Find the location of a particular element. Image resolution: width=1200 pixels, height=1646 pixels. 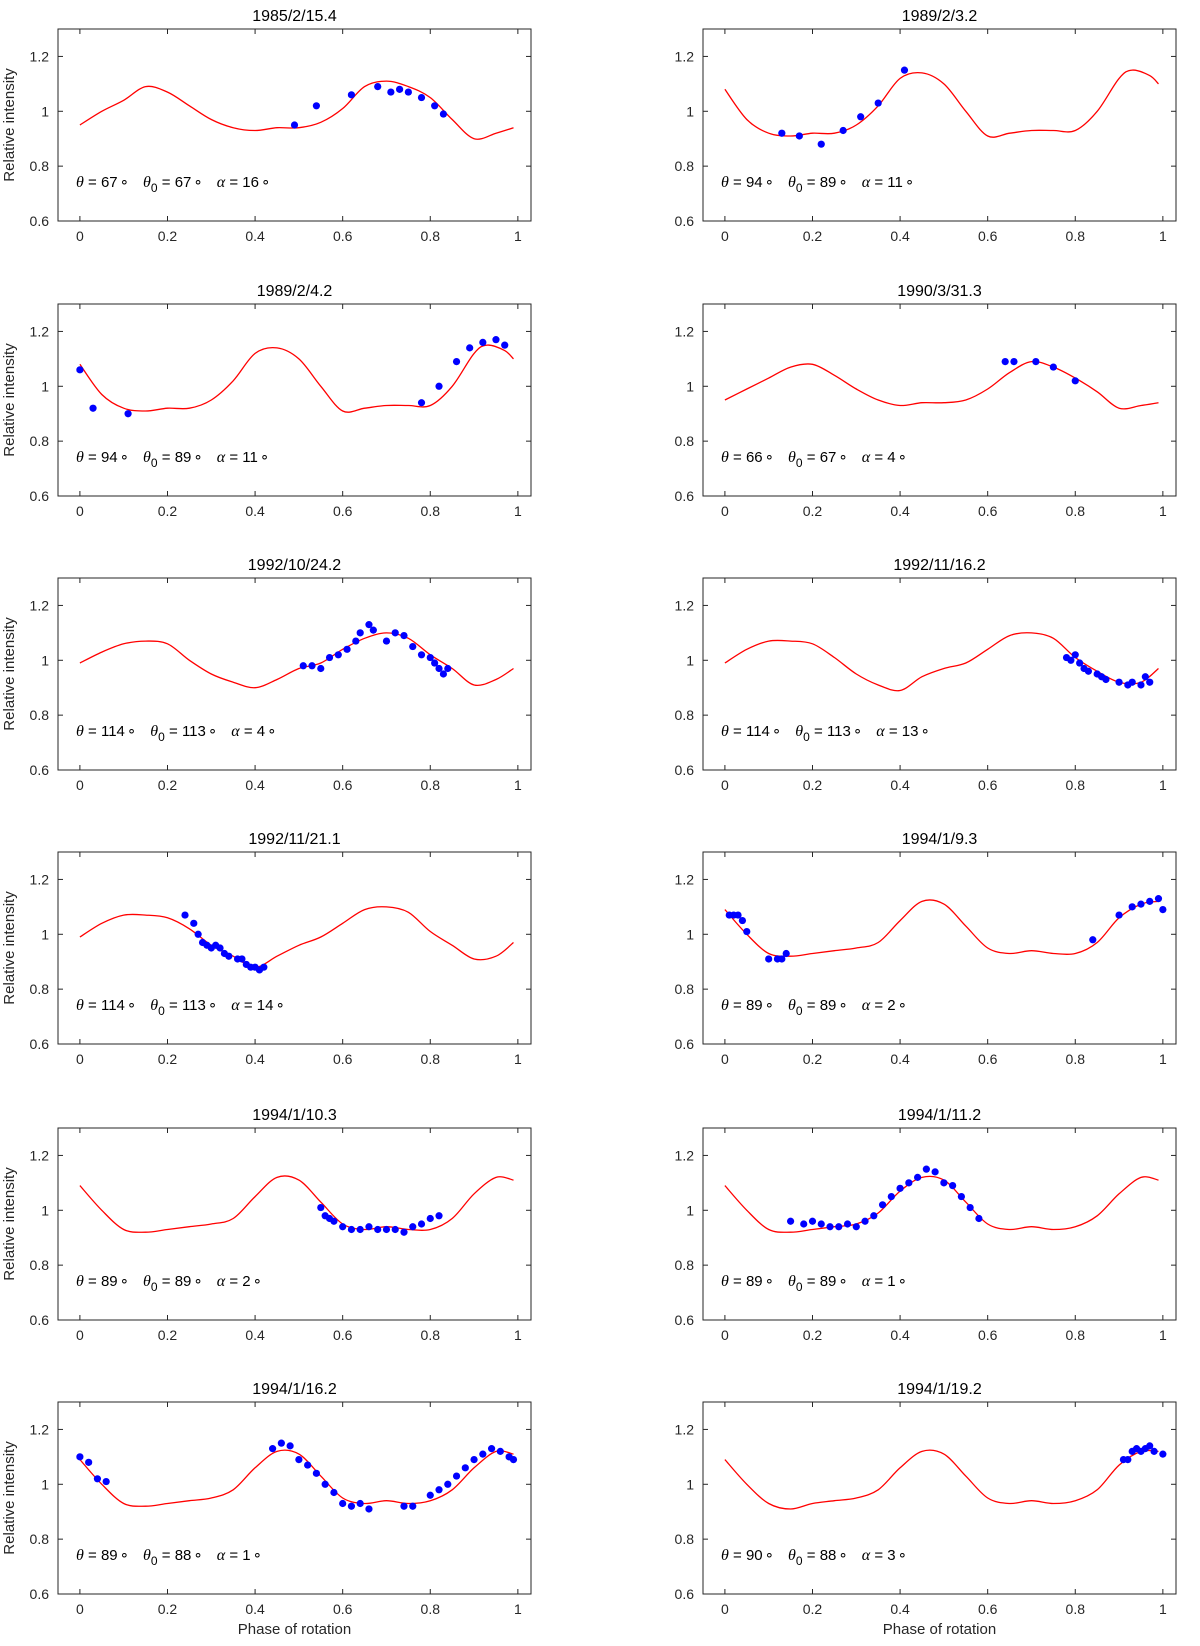

theta0-value: 88 is located at coordinates (183, 1555).